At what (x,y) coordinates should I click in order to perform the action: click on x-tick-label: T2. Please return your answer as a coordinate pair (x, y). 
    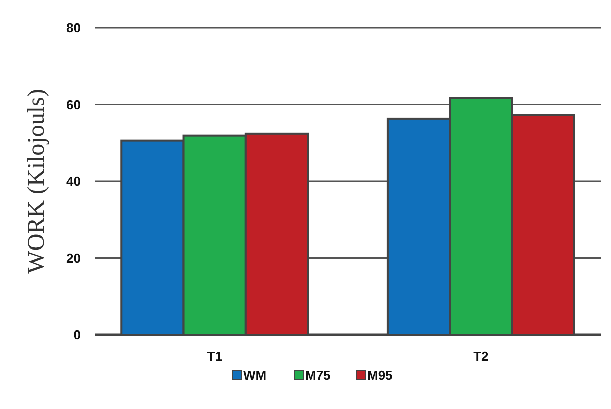
    Looking at the image, I should click on (481, 356).